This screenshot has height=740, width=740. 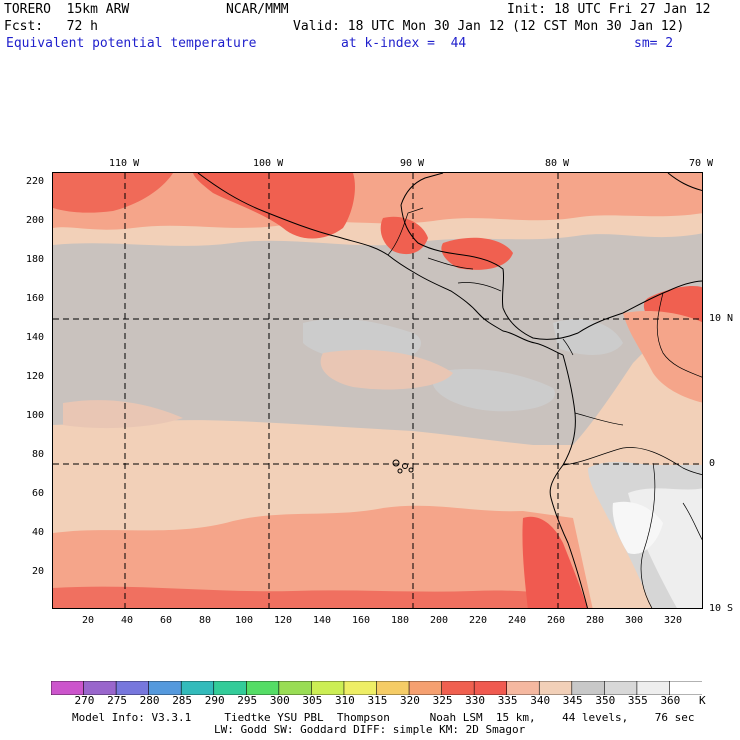 I want to click on x-label-300: 300, so click(x=634, y=620).